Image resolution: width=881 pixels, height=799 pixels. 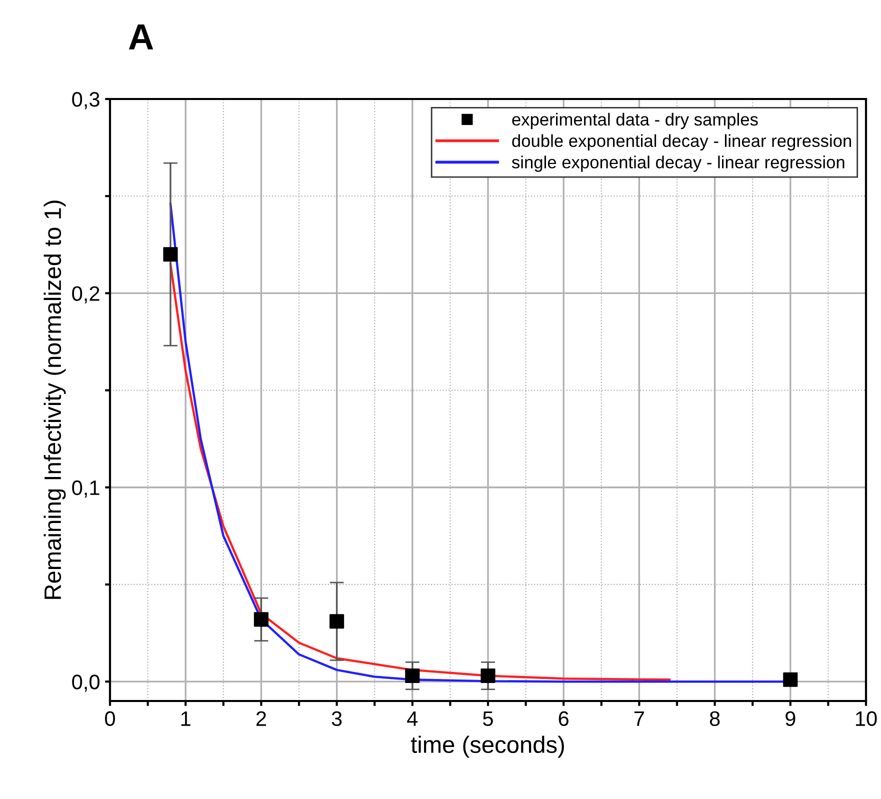 What do you see at coordinates (86, 683) in the screenshot?
I see `y-tick-label: 0,0` at bounding box center [86, 683].